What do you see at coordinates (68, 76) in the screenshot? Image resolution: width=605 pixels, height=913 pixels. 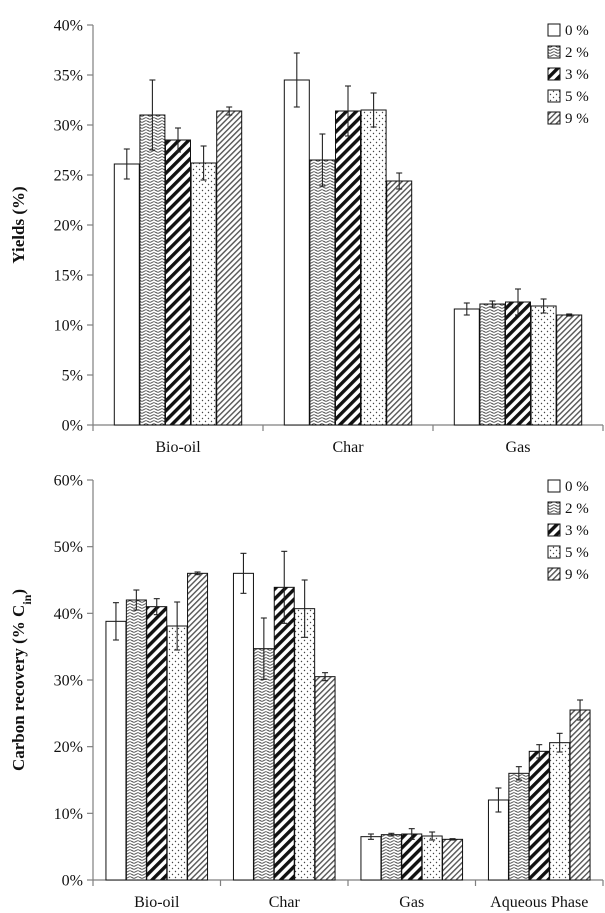 I see `y-tick-label: 35%` at bounding box center [68, 76].